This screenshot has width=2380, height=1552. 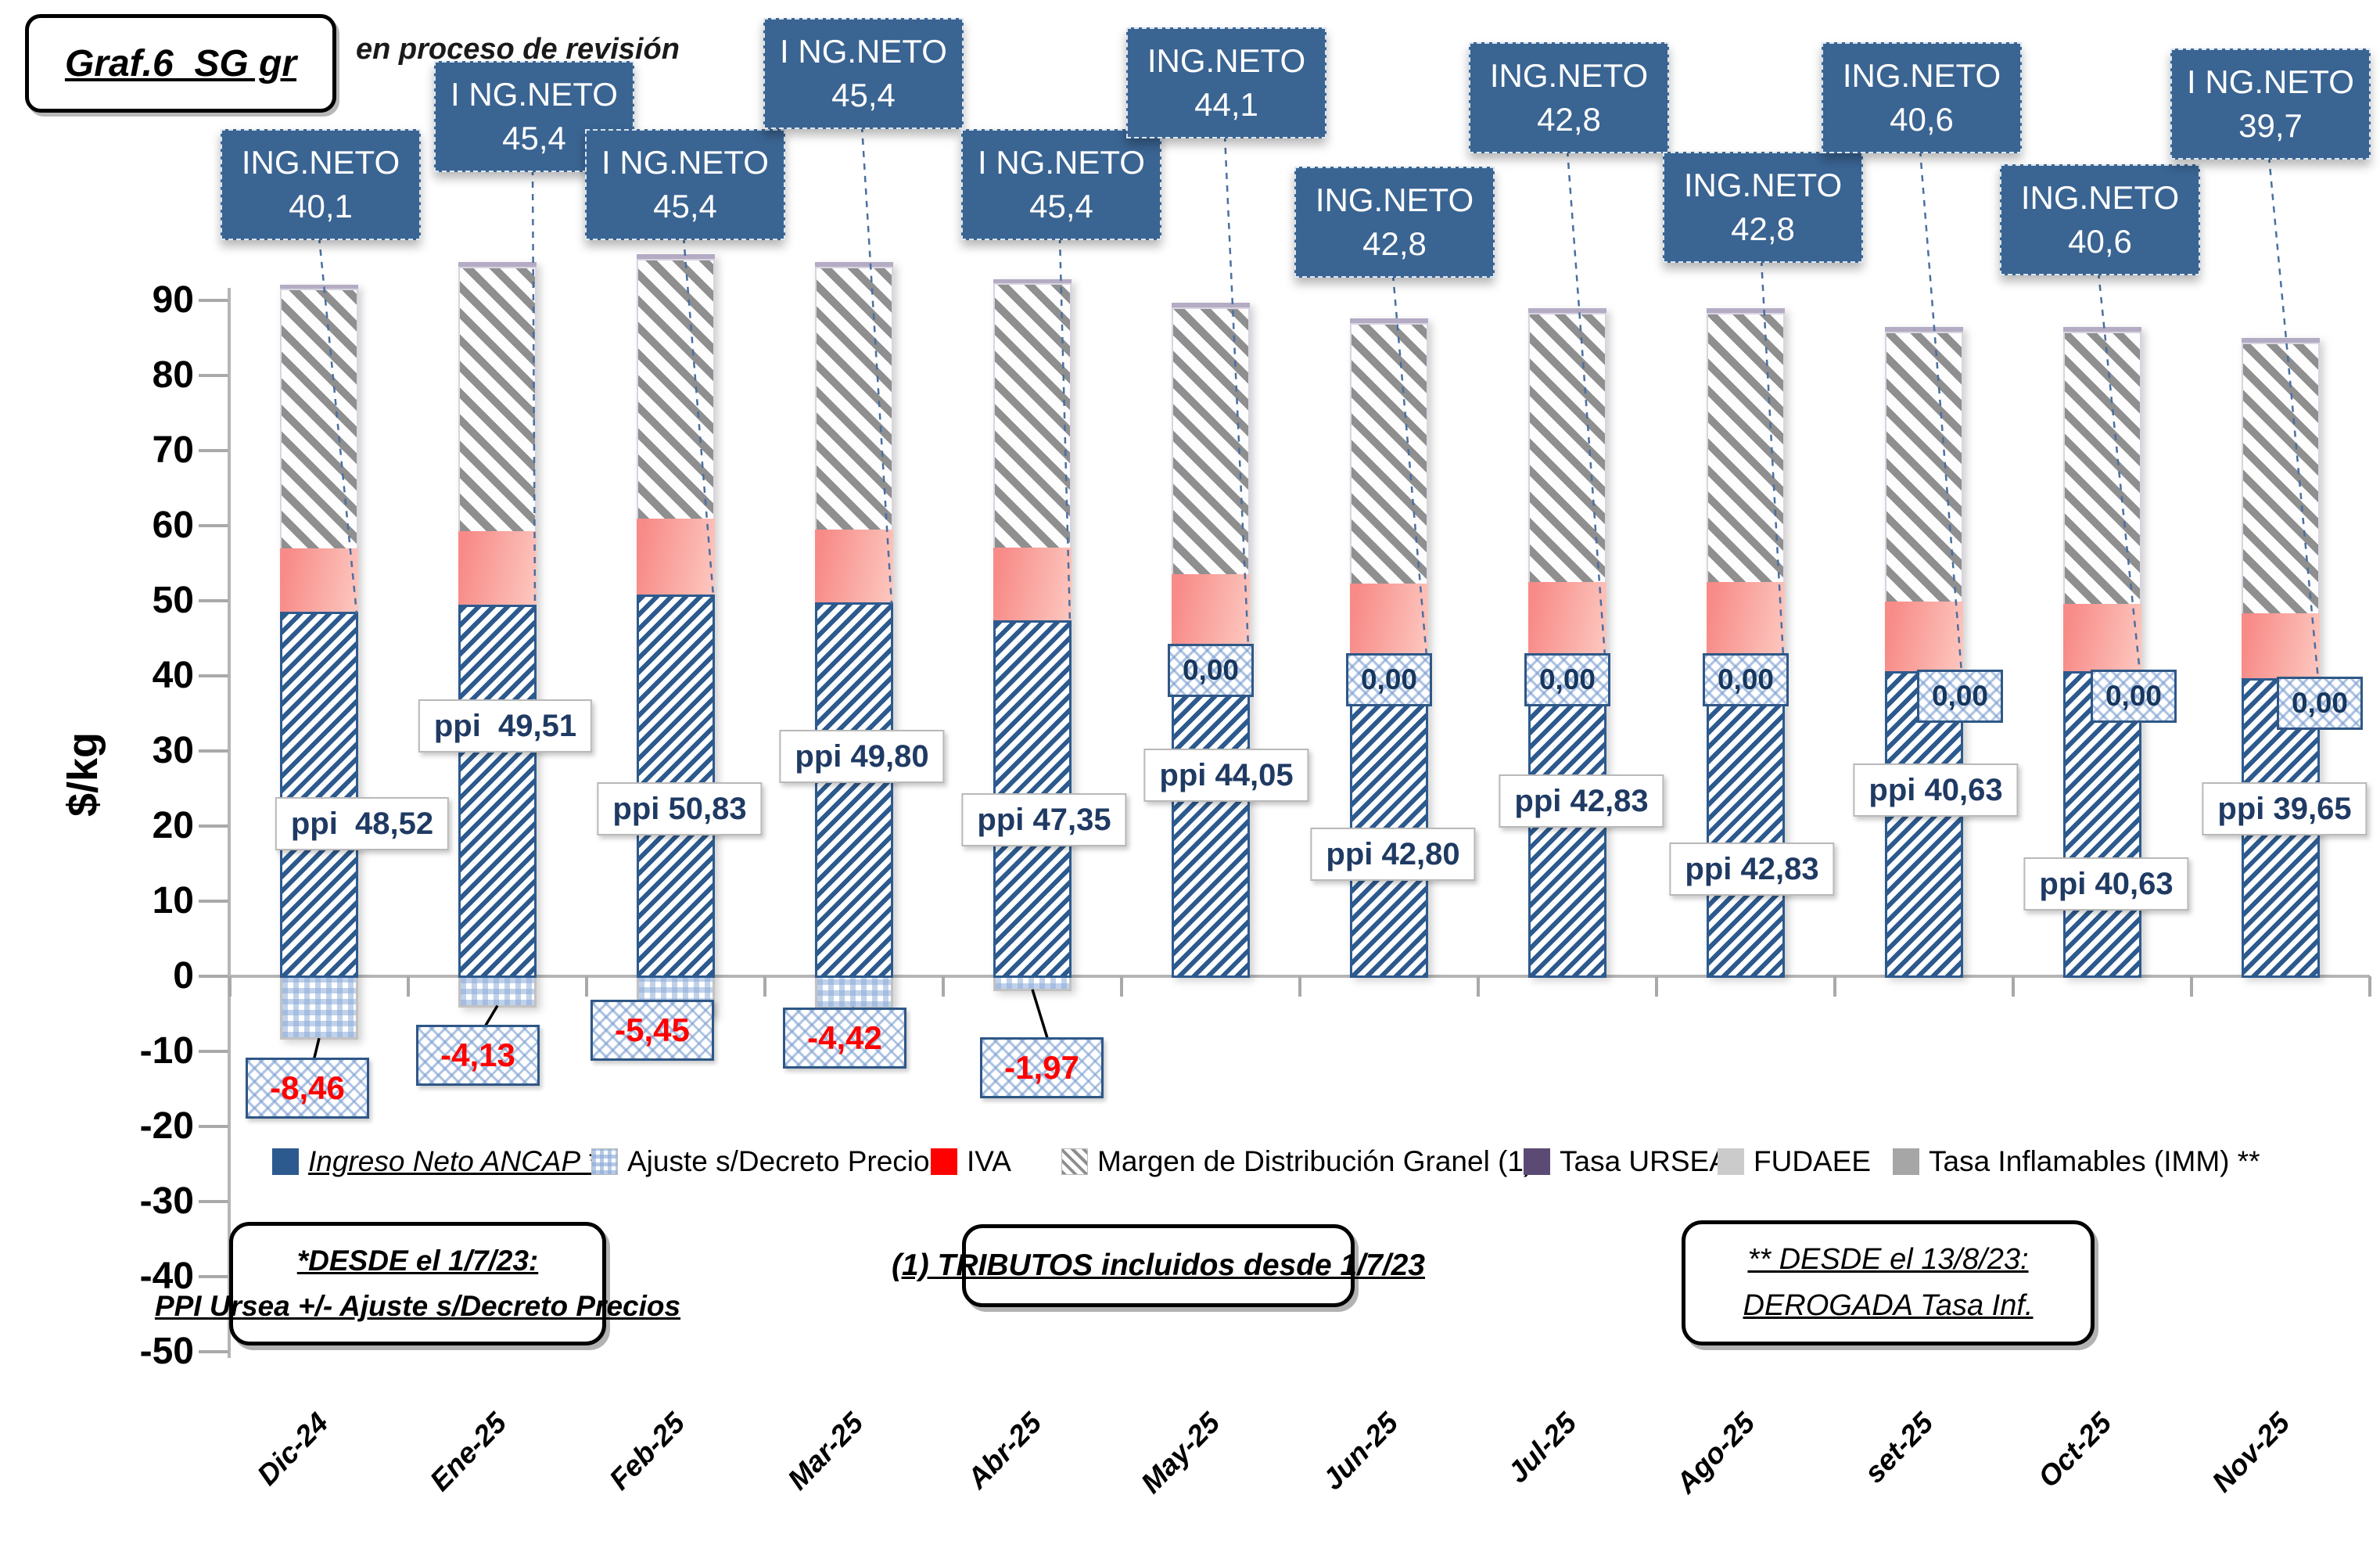 What do you see at coordinates (453, 1161) in the screenshot?
I see `legend-label: Ingreso Neto ANCAP *` at bounding box center [453, 1161].